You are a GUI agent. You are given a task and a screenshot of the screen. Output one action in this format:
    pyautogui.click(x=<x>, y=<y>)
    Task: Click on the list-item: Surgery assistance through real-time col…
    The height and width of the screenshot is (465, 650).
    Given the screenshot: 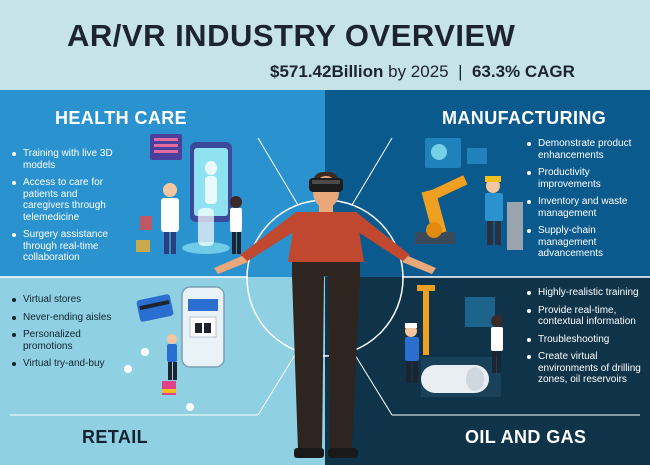 What is the action you would take?
    pyautogui.click(x=68, y=246)
    